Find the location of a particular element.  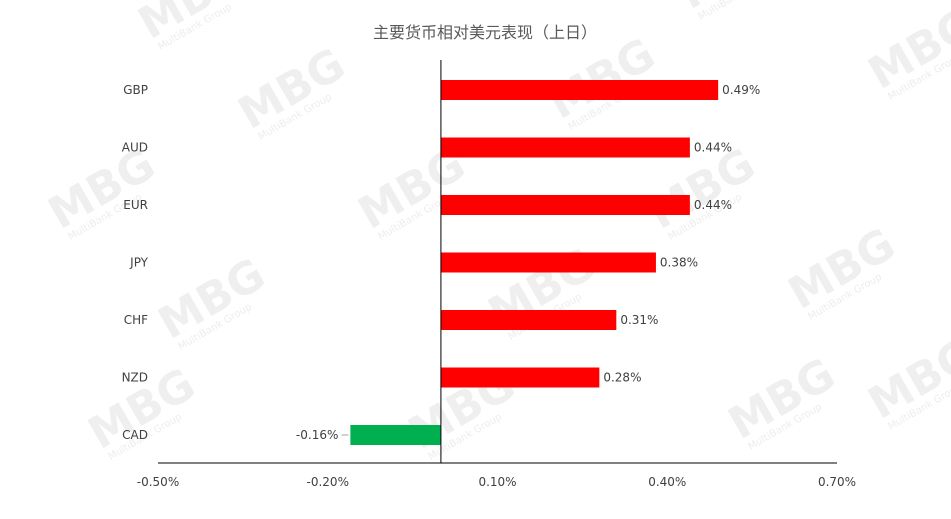

bar-aud is located at coordinates (565, 147).